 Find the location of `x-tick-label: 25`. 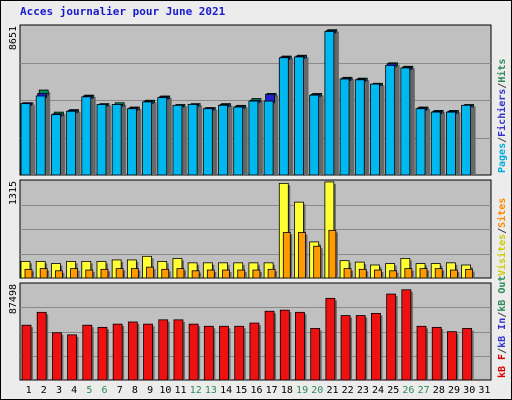

x-tick-label: 25 is located at coordinates (393, 390).